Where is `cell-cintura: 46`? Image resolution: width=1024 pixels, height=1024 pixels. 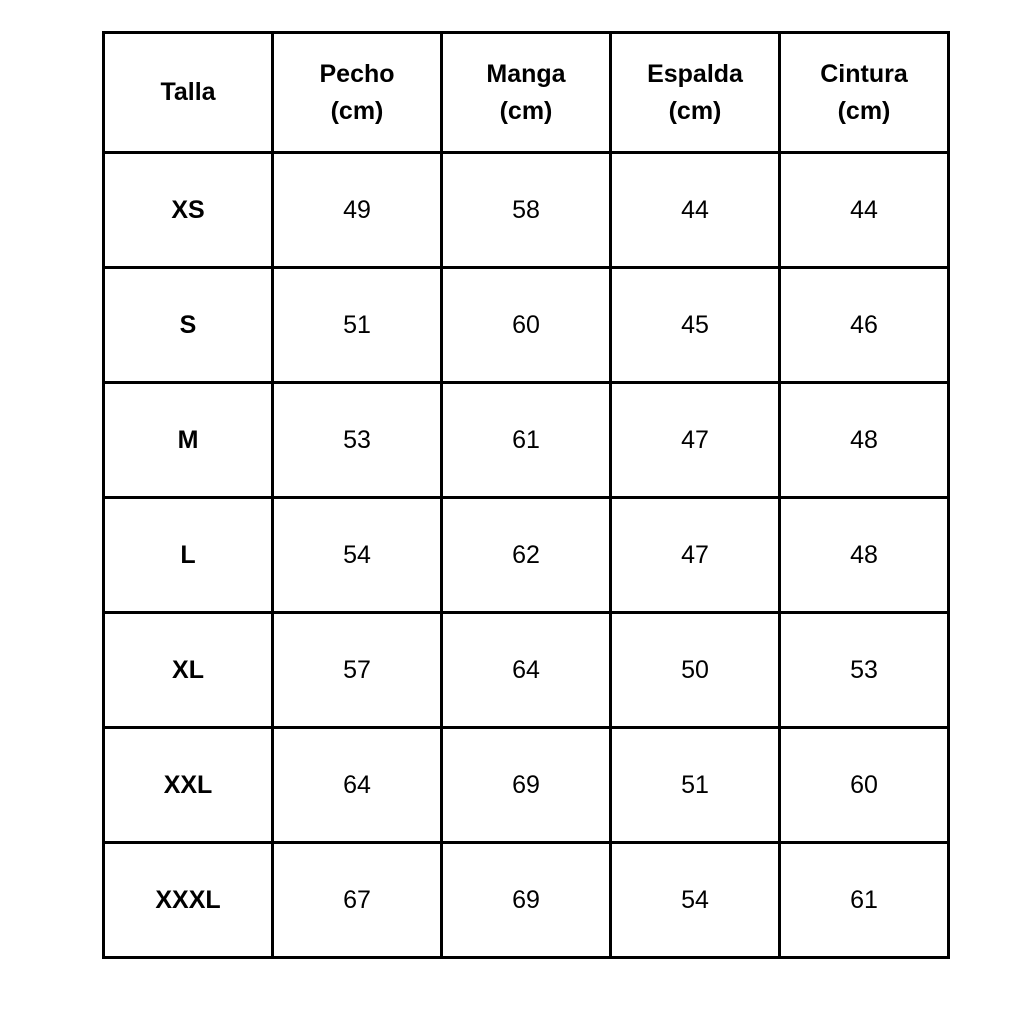 cell-cintura: 46 is located at coordinates (864, 325).